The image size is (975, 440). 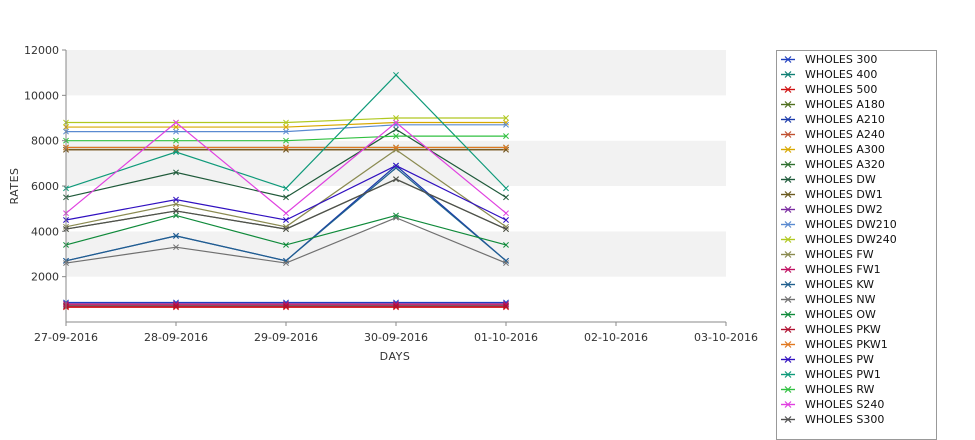 What do you see at coordinates (826, 179) in the screenshot?
I see `legend-item: WHOLES DW` at bounding box center [826, 179].